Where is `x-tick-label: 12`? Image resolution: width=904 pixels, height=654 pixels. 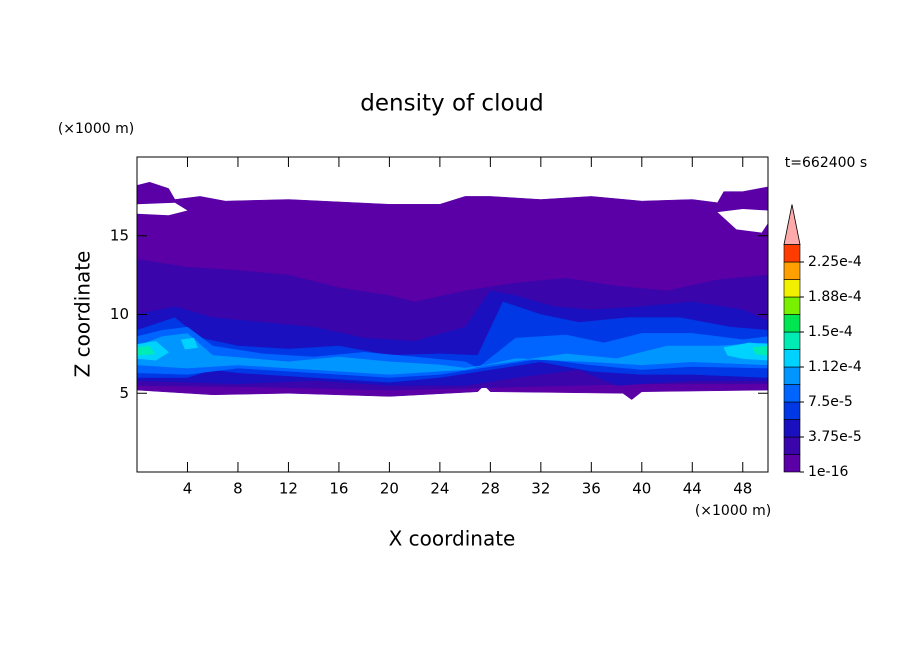 x-tick-label: 12 is located at coordinates (288, 489).